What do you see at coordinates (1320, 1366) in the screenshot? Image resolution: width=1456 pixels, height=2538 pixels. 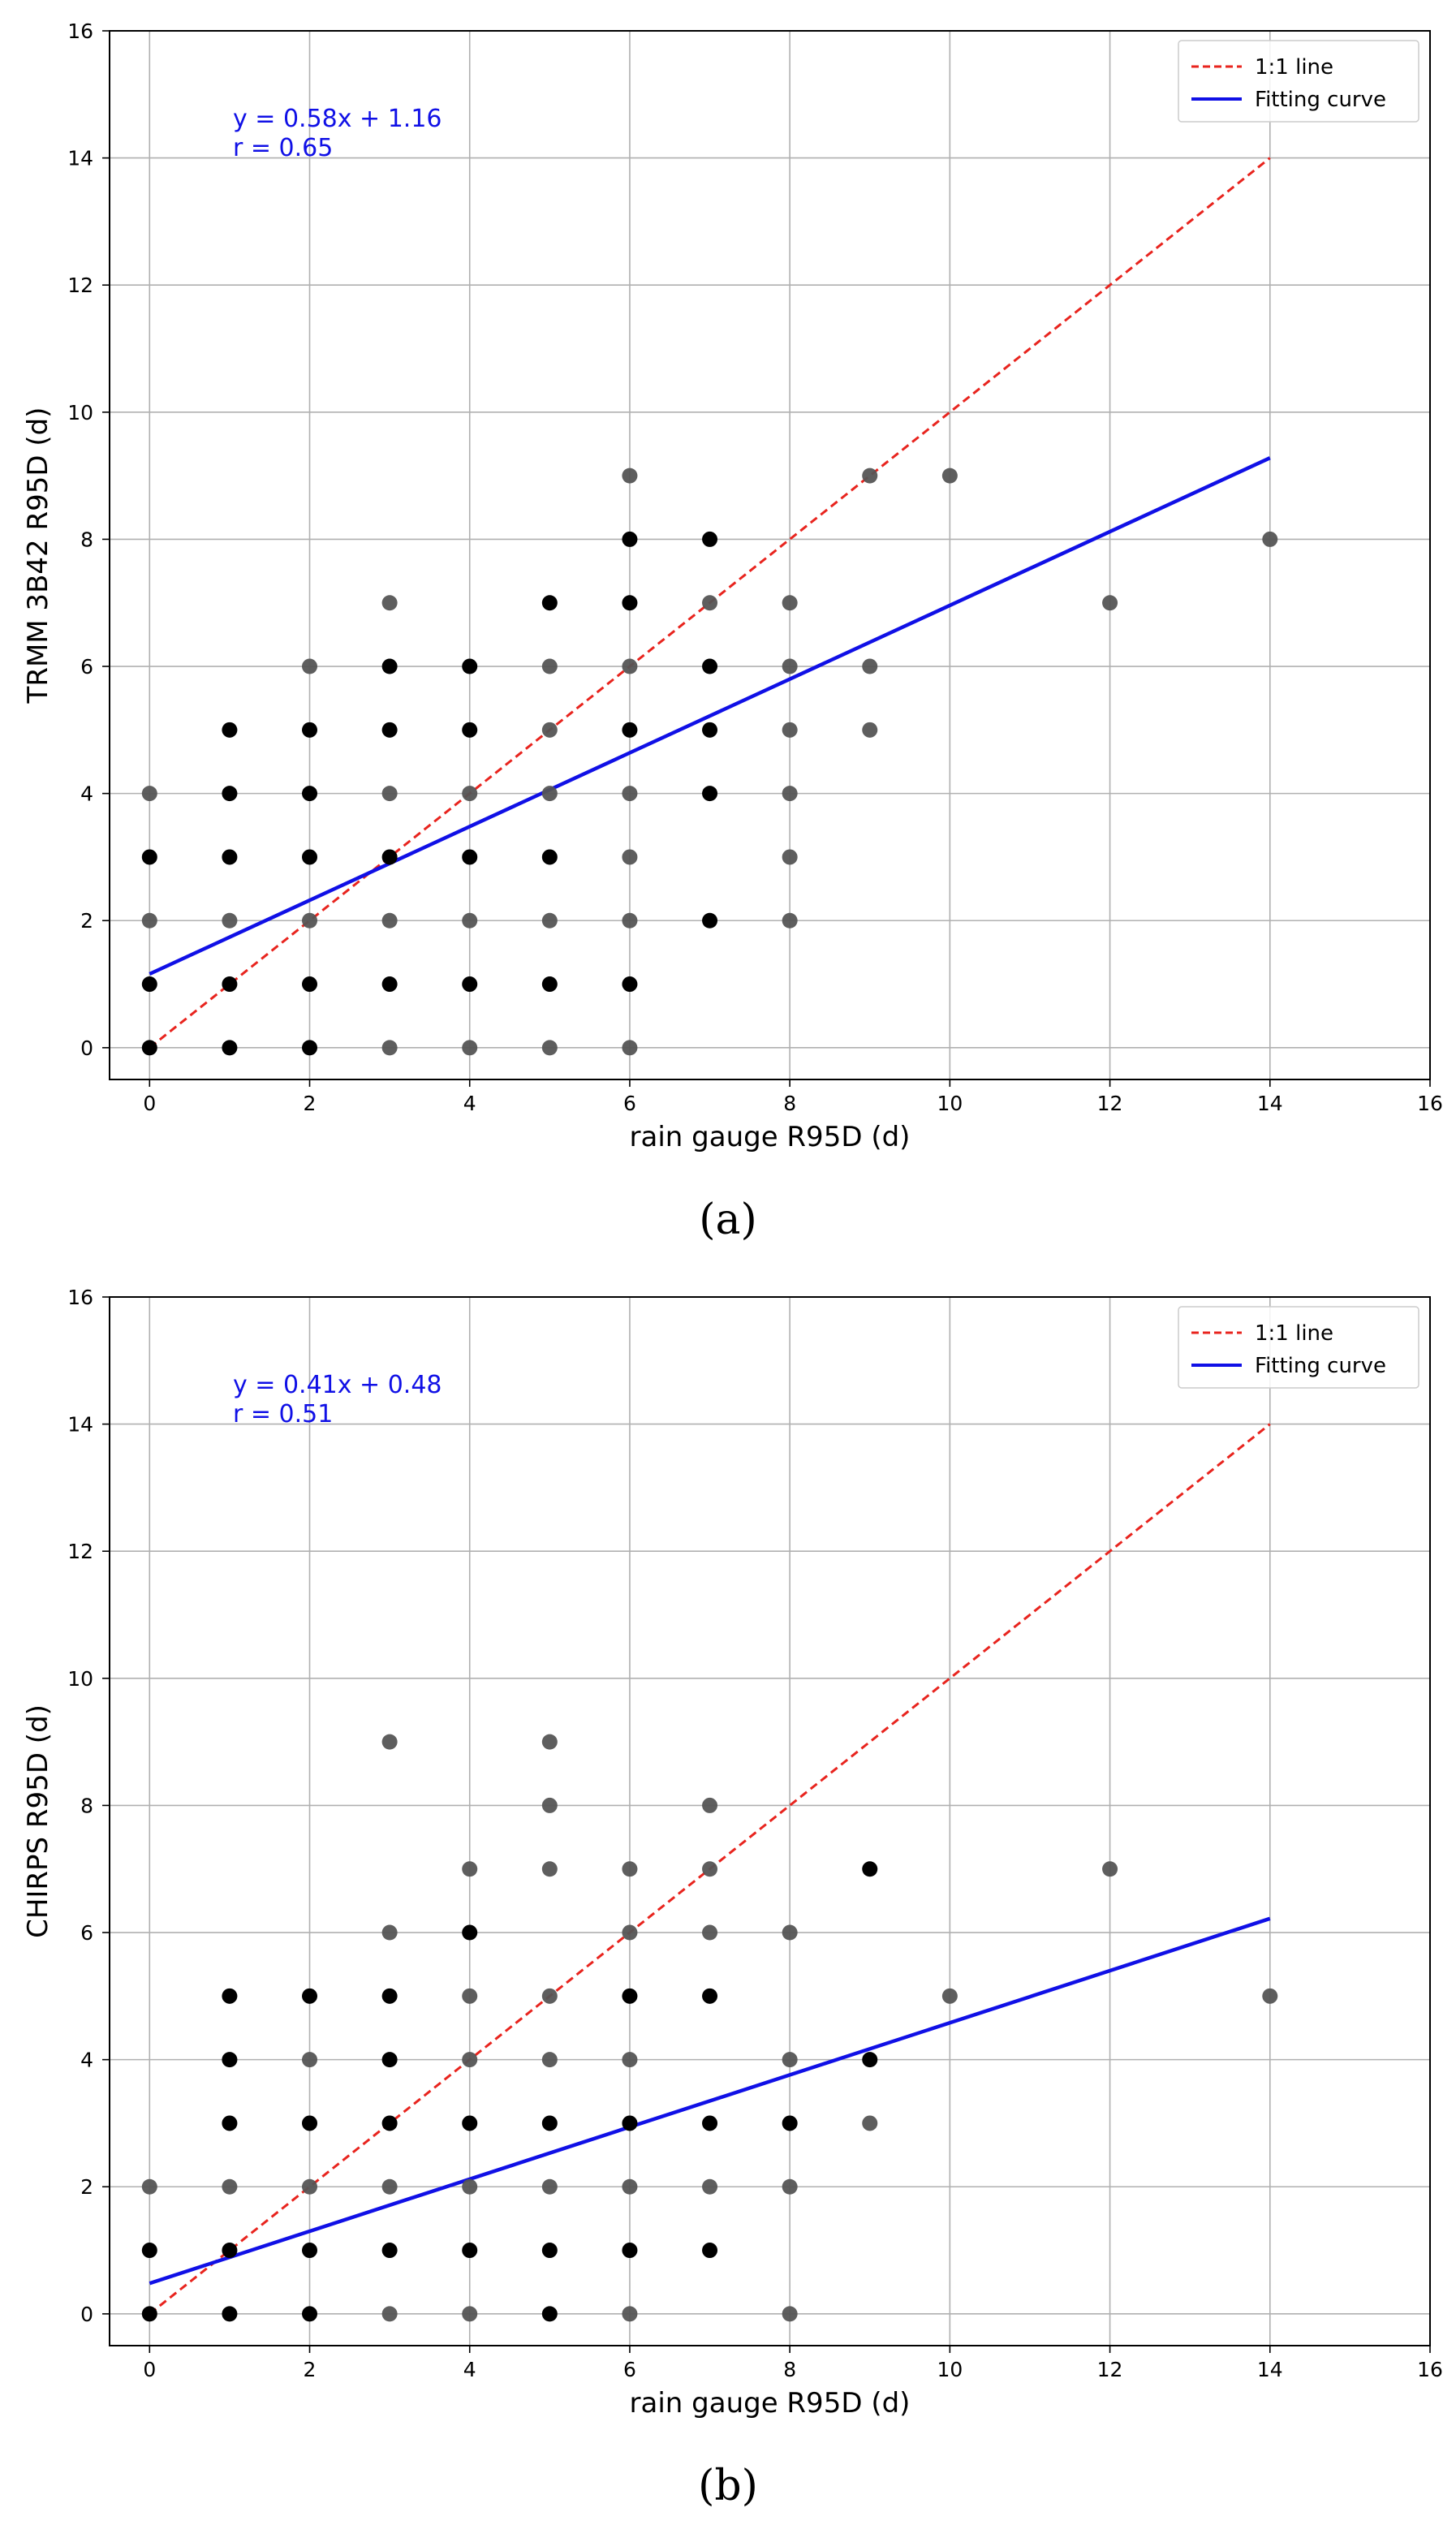 I see `chart-b-legend-fit-label: Fitting curve` at bounding box center [1320, 1366].